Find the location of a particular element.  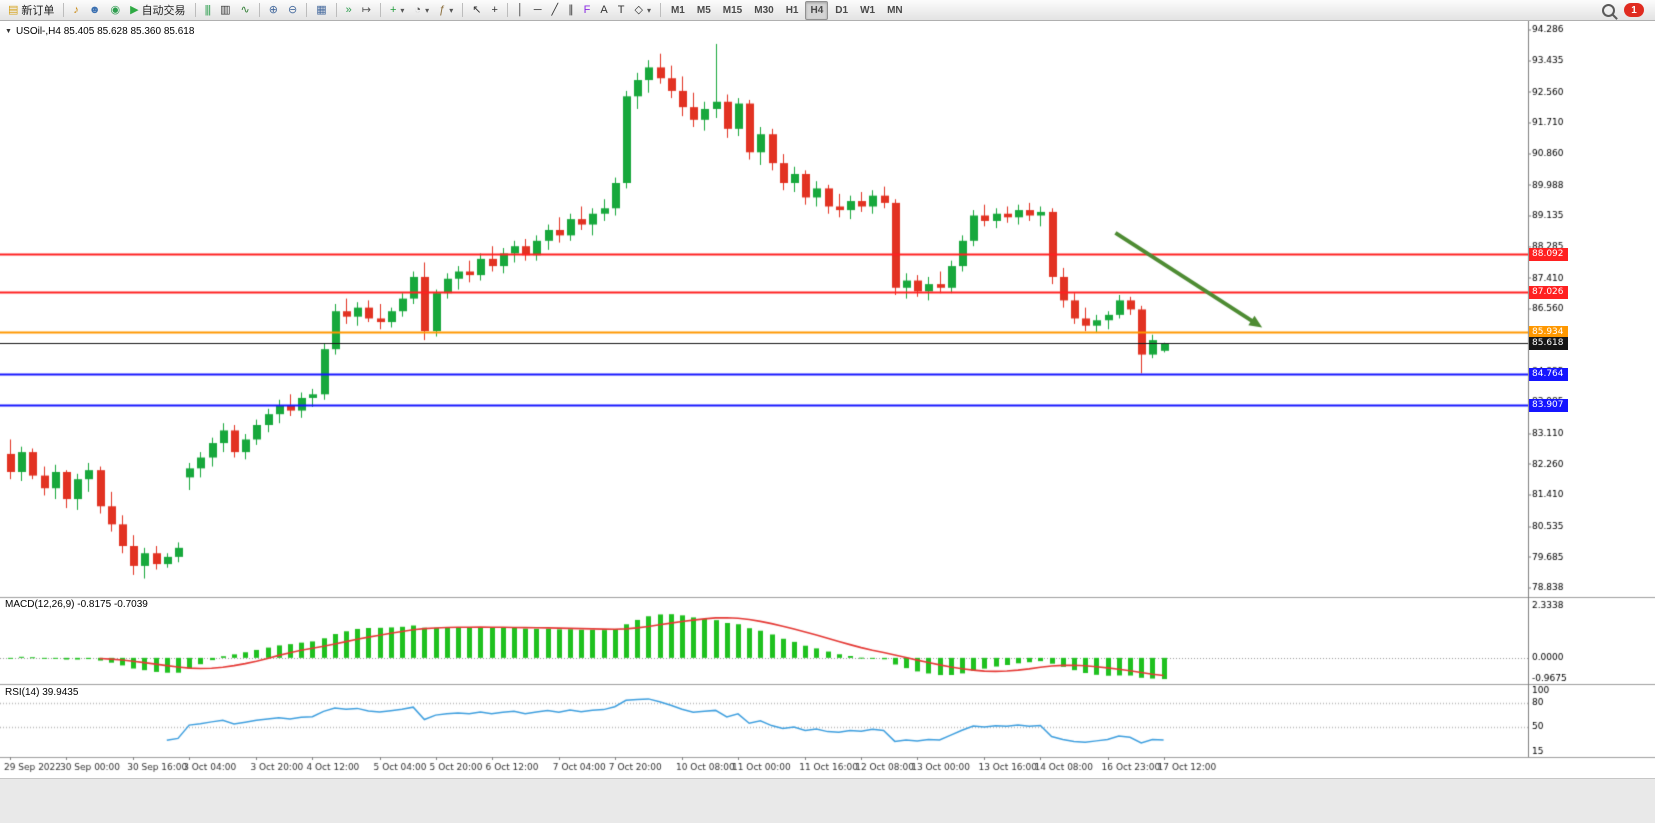

price-line-badge-87.026: 87.026 is located at coordinates (1548, 292).